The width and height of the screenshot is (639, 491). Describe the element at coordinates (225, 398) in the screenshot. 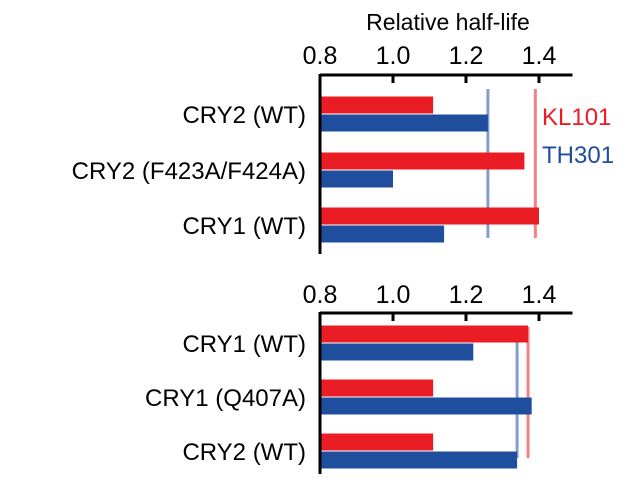

I see `category-label: CRY1 (Q407A)` at that location.